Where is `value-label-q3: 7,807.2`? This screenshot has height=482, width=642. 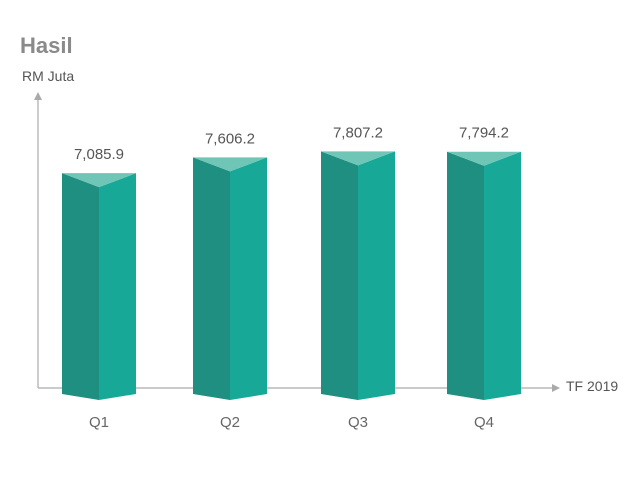 value-label-q3: 7,807.2 is located at coordinates (358, 132).